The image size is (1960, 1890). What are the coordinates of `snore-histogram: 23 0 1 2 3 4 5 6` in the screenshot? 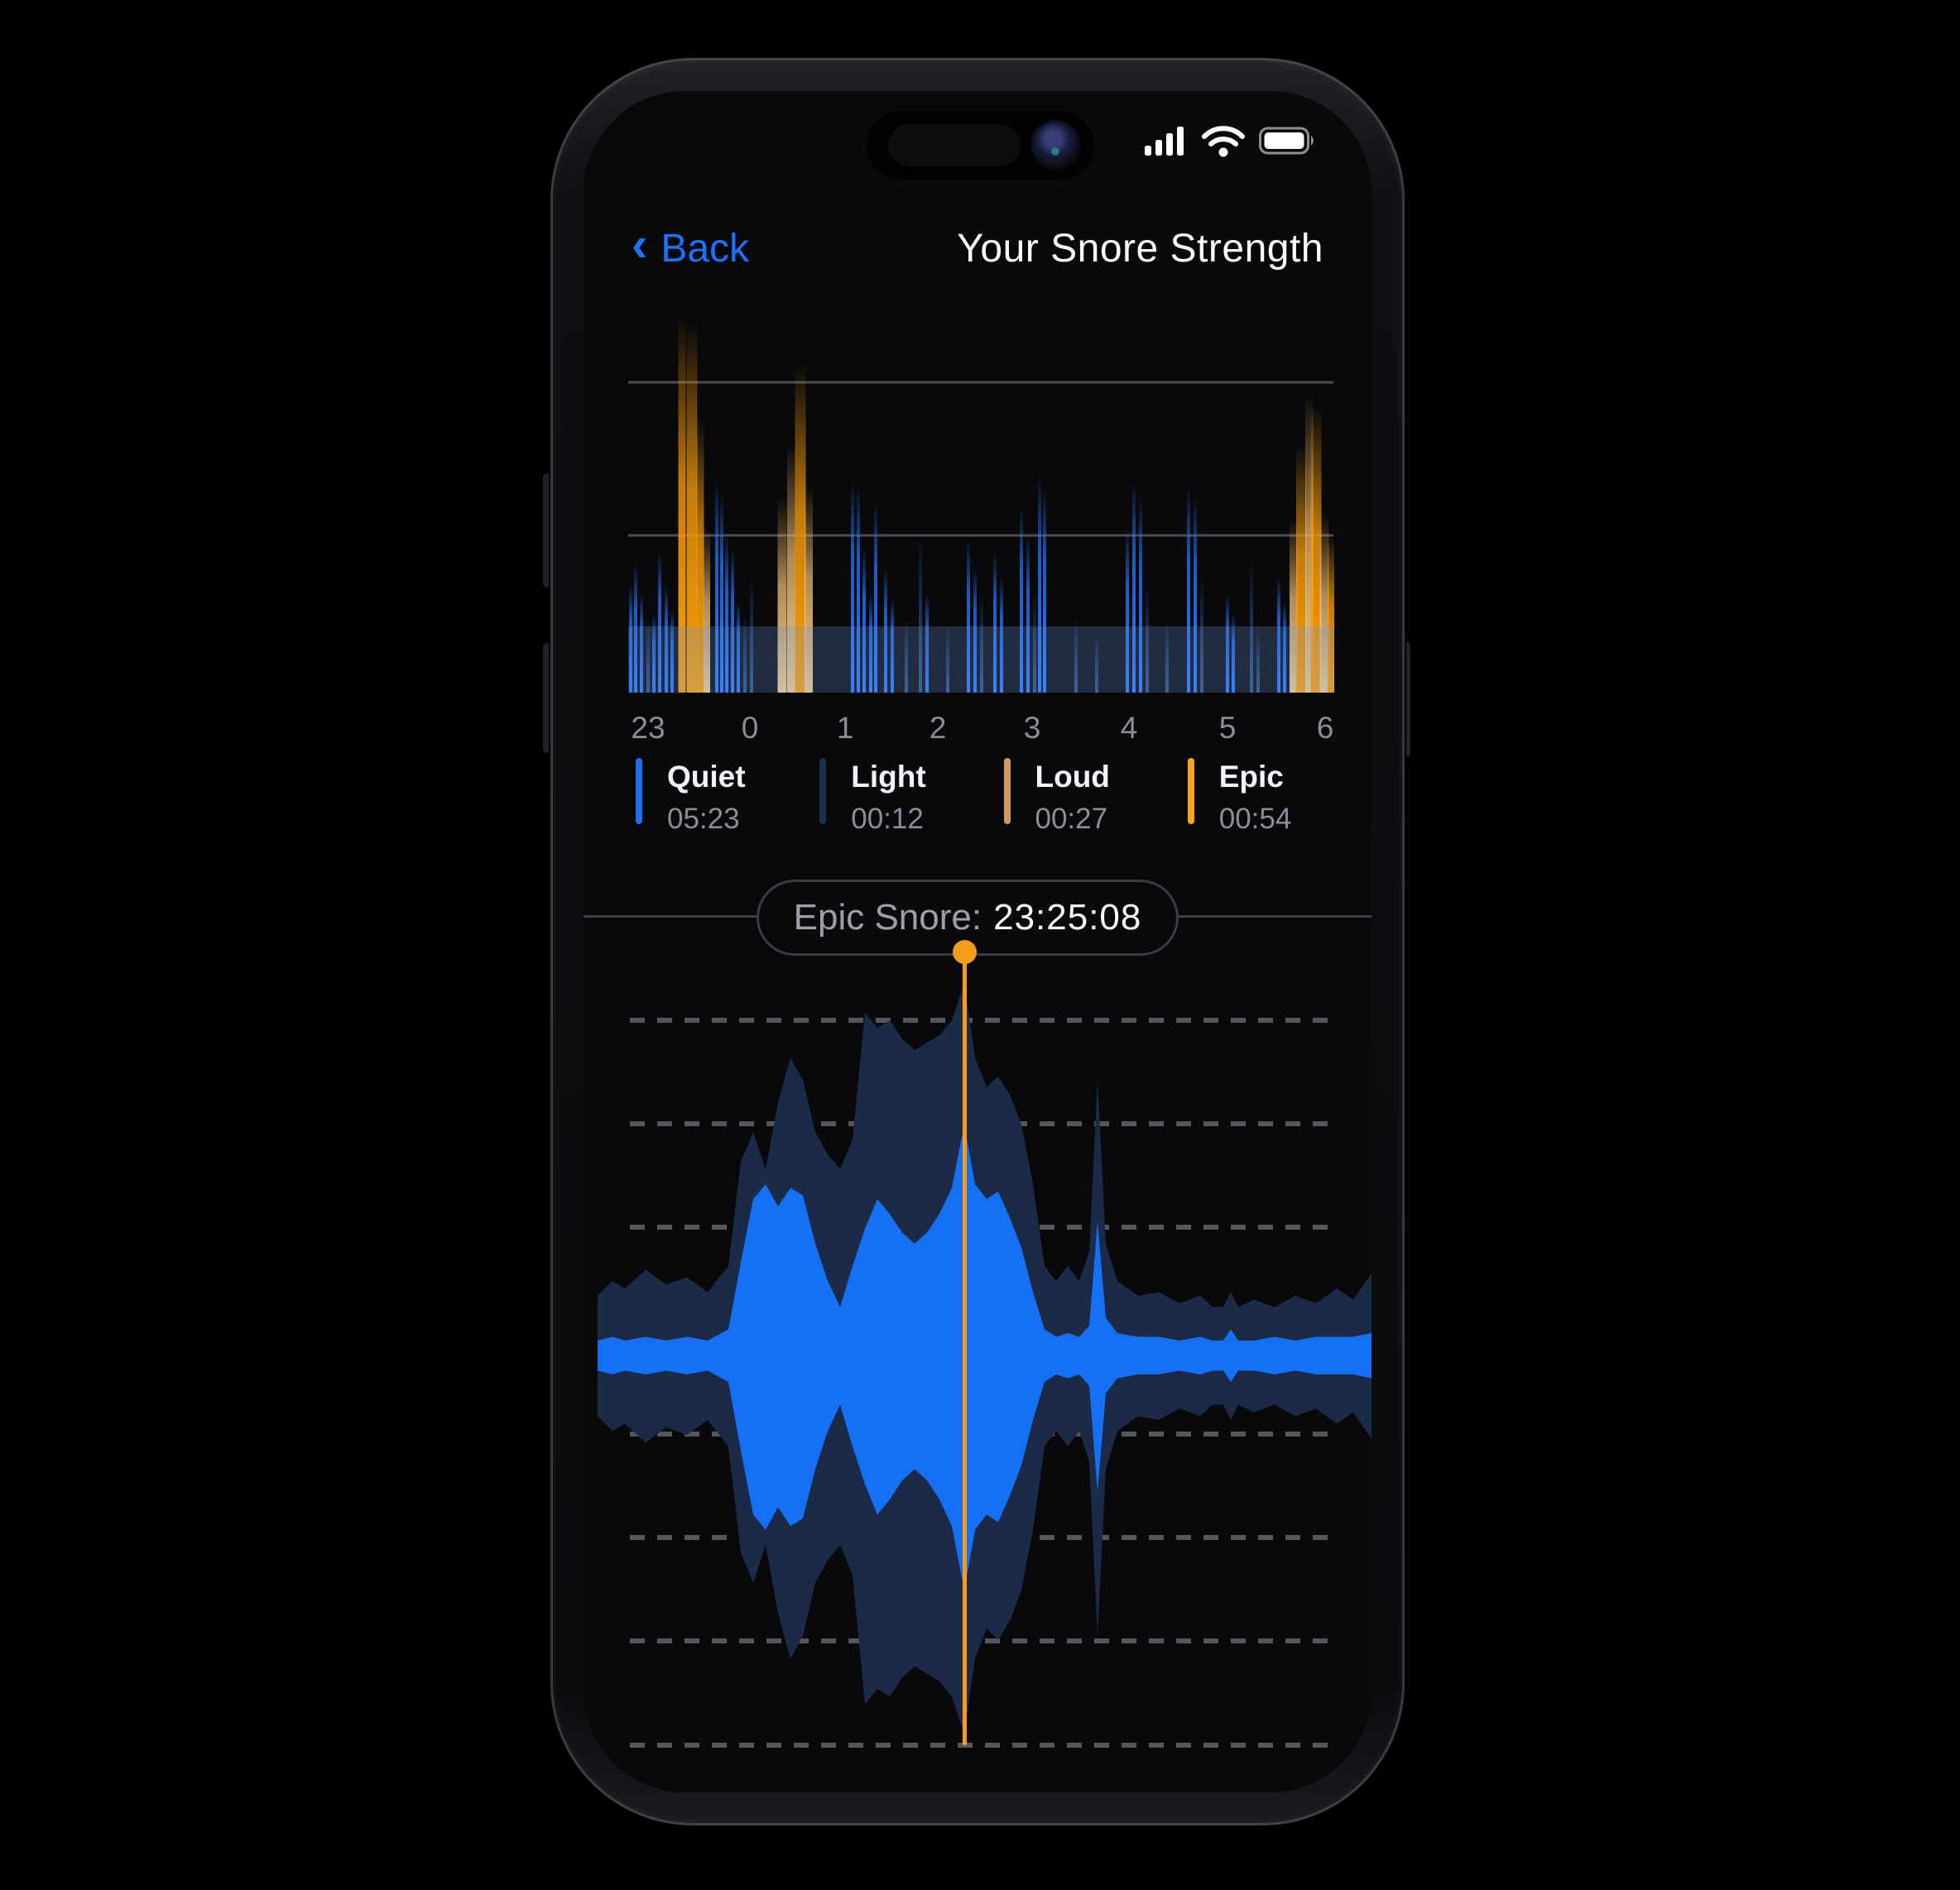 It's located at (981, 523).